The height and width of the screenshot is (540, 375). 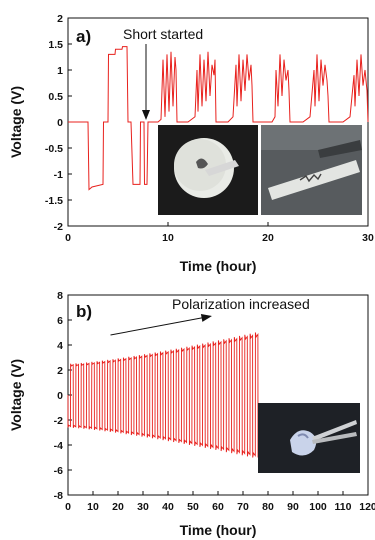 What do you see at coordinates (163, 34) in the screenshot?
I see `panel-a-annotation: Short started` at bounding box center [163, 34].